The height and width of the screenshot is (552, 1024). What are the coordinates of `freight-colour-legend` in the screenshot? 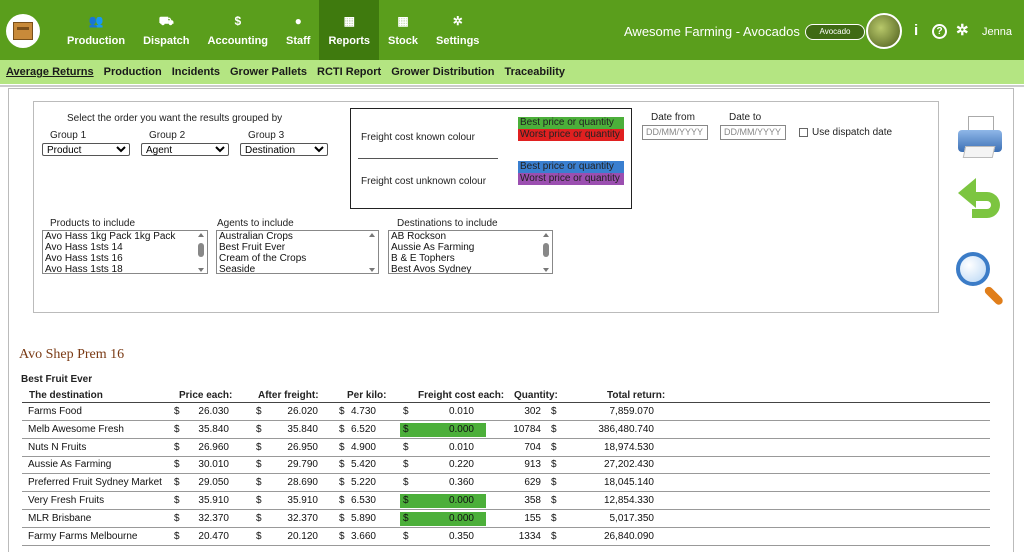 It's located at (491, 158).